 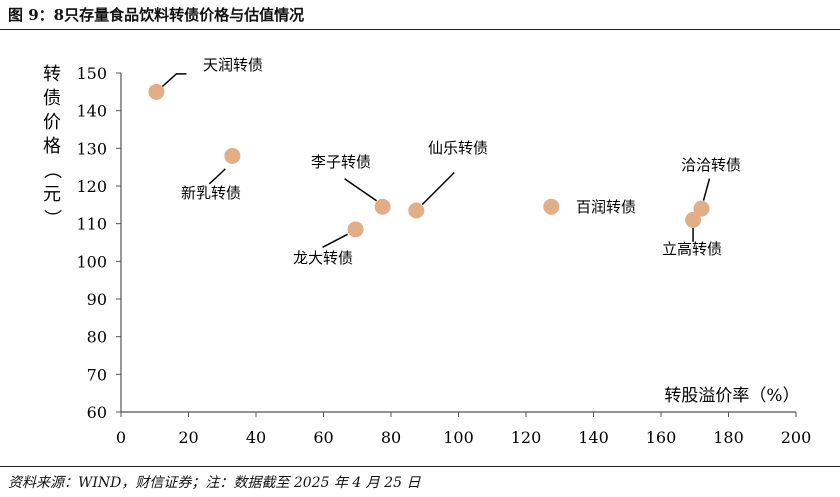 What do you see at coordinates (214, 483) in the screenshot?
I see `source-note: 资料来源：WIND，财信证券；注：数据截至 2025 年 4 月 25 日` at bounding box center [214, 483].